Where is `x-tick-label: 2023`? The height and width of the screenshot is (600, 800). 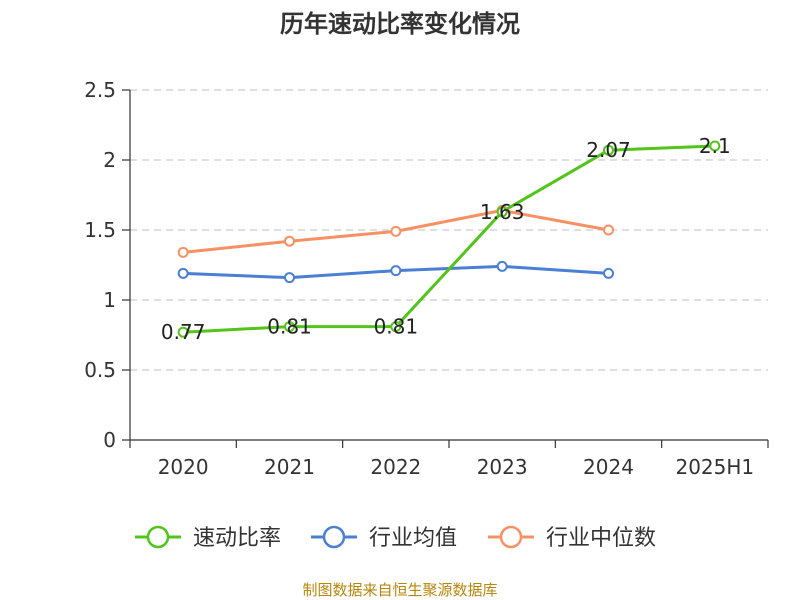 x-tick-label: 2023 is located at coordinates (502, 467).